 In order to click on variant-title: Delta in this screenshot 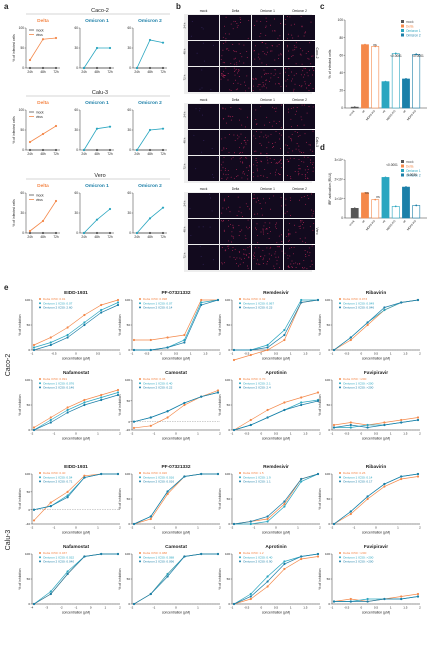, I will do `click(43, 21)`.